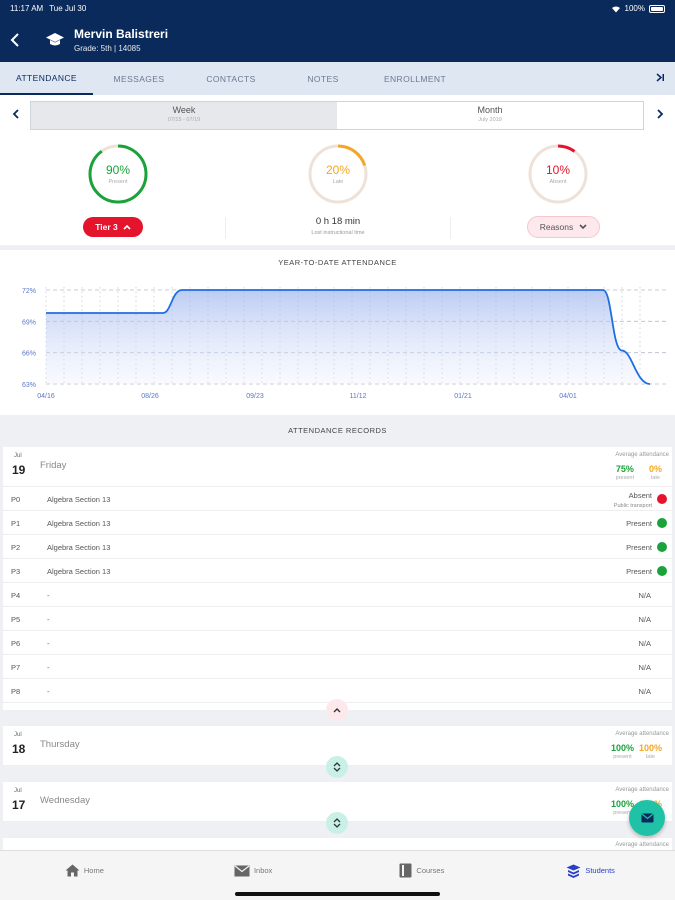 The width and height of the screenshot is (675, 900). I want to click on x-tick-label: 09/23, so click(255, 396).